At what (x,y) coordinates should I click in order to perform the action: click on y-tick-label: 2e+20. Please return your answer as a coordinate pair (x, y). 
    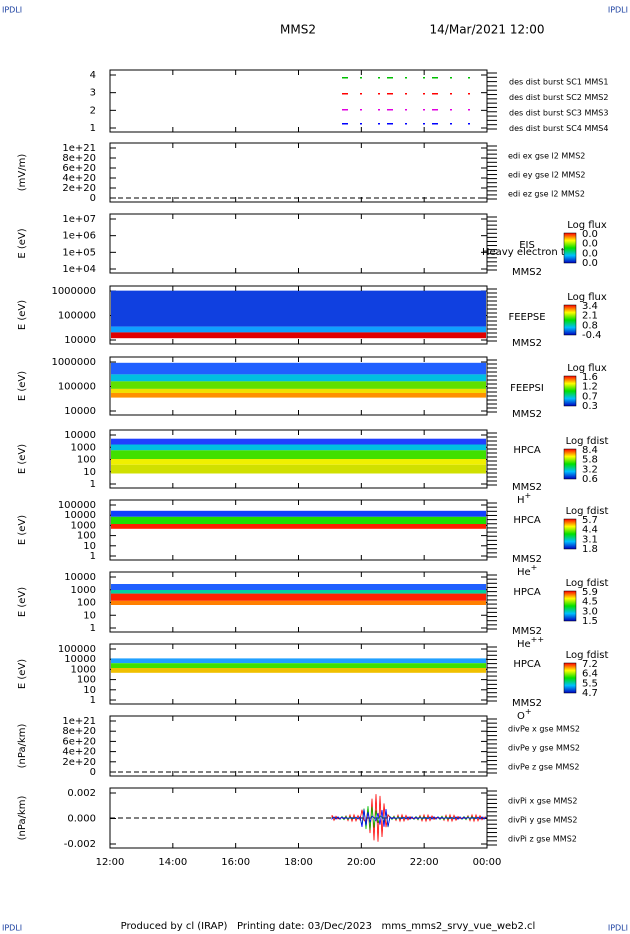
    Looking at the image, I should click on (79, 188).